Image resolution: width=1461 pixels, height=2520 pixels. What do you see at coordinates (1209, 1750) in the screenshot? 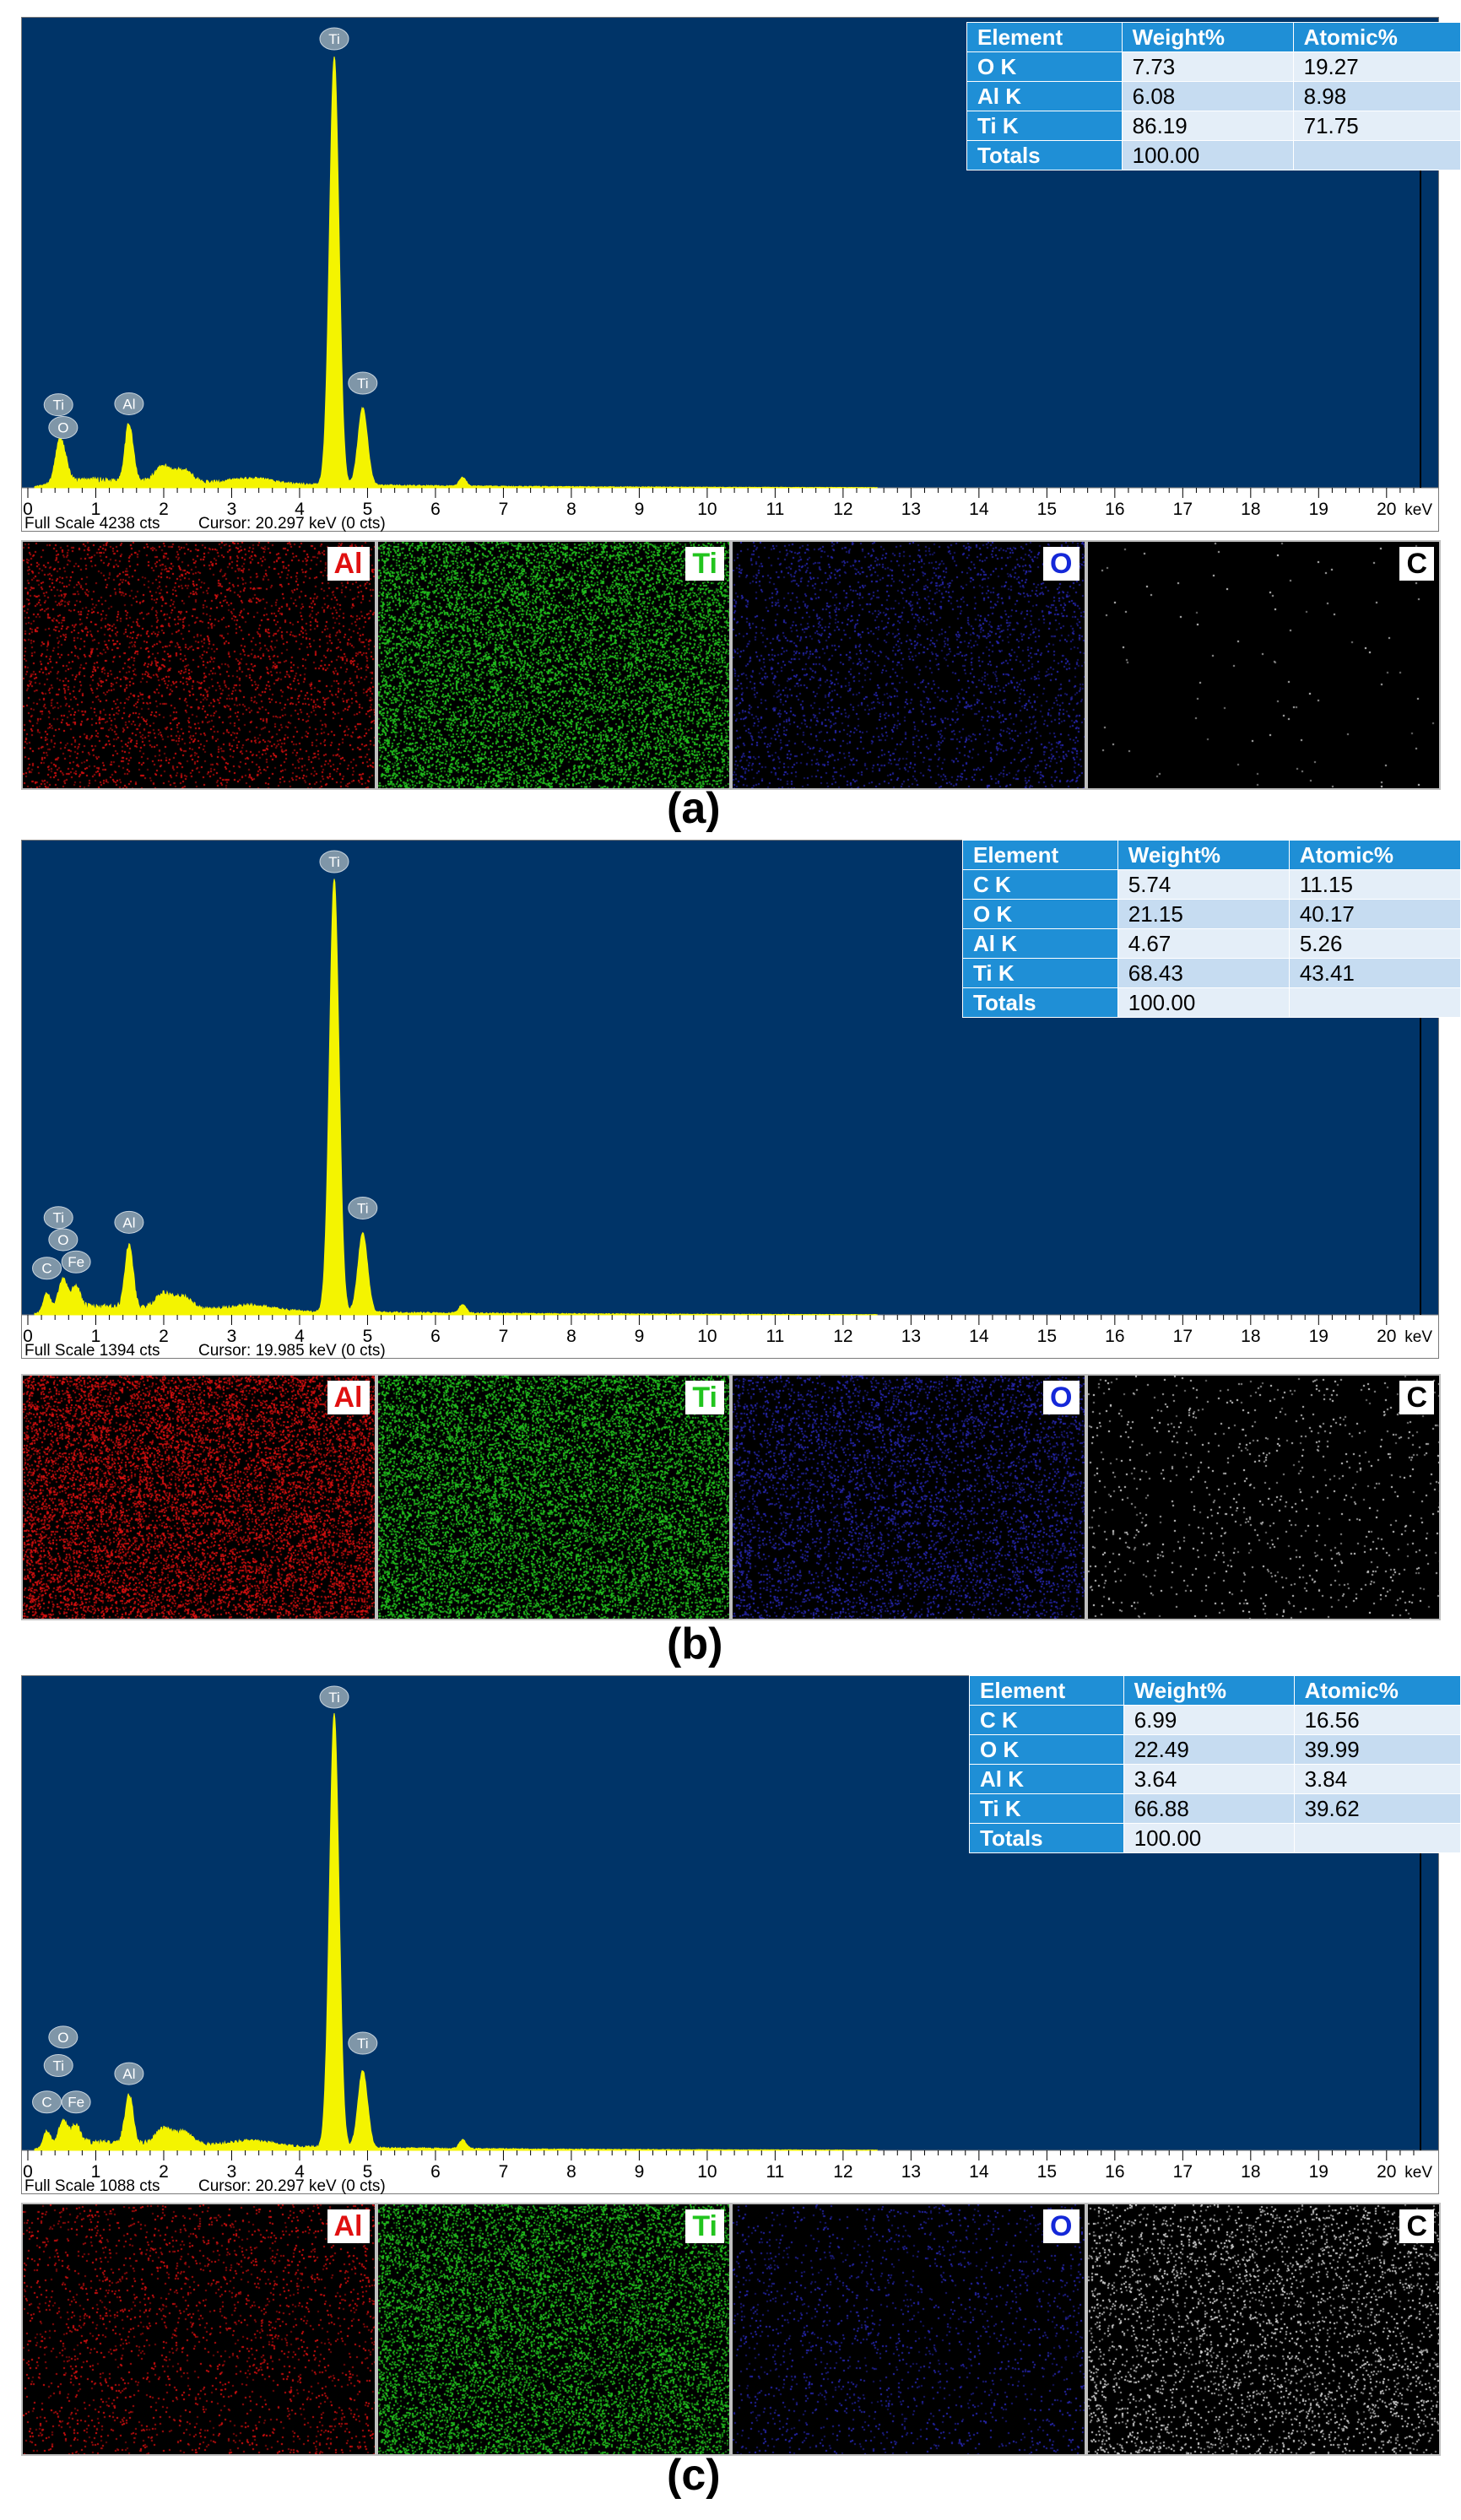
I see `table-cell-weight: 22.49` at bounding box center [1209, 1750].